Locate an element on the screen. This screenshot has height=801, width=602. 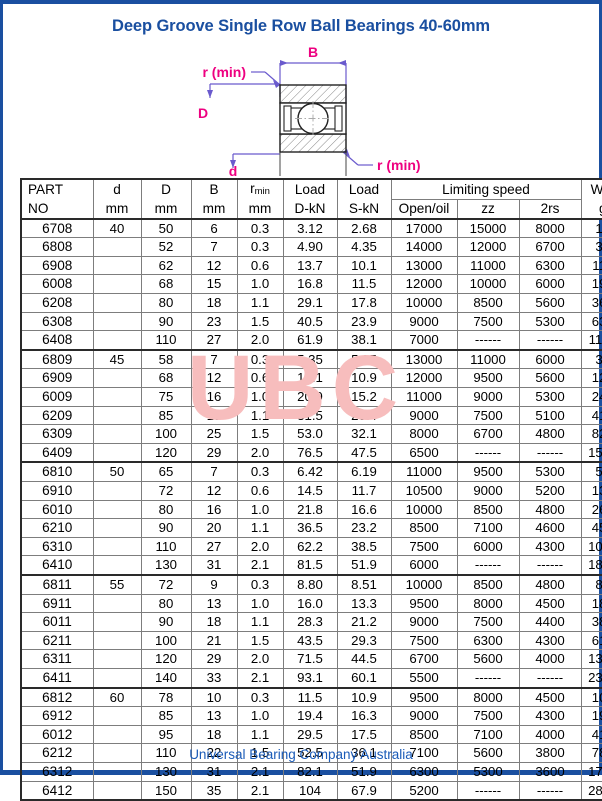
cell-weight: 103 is located at coordinates (591, 697).